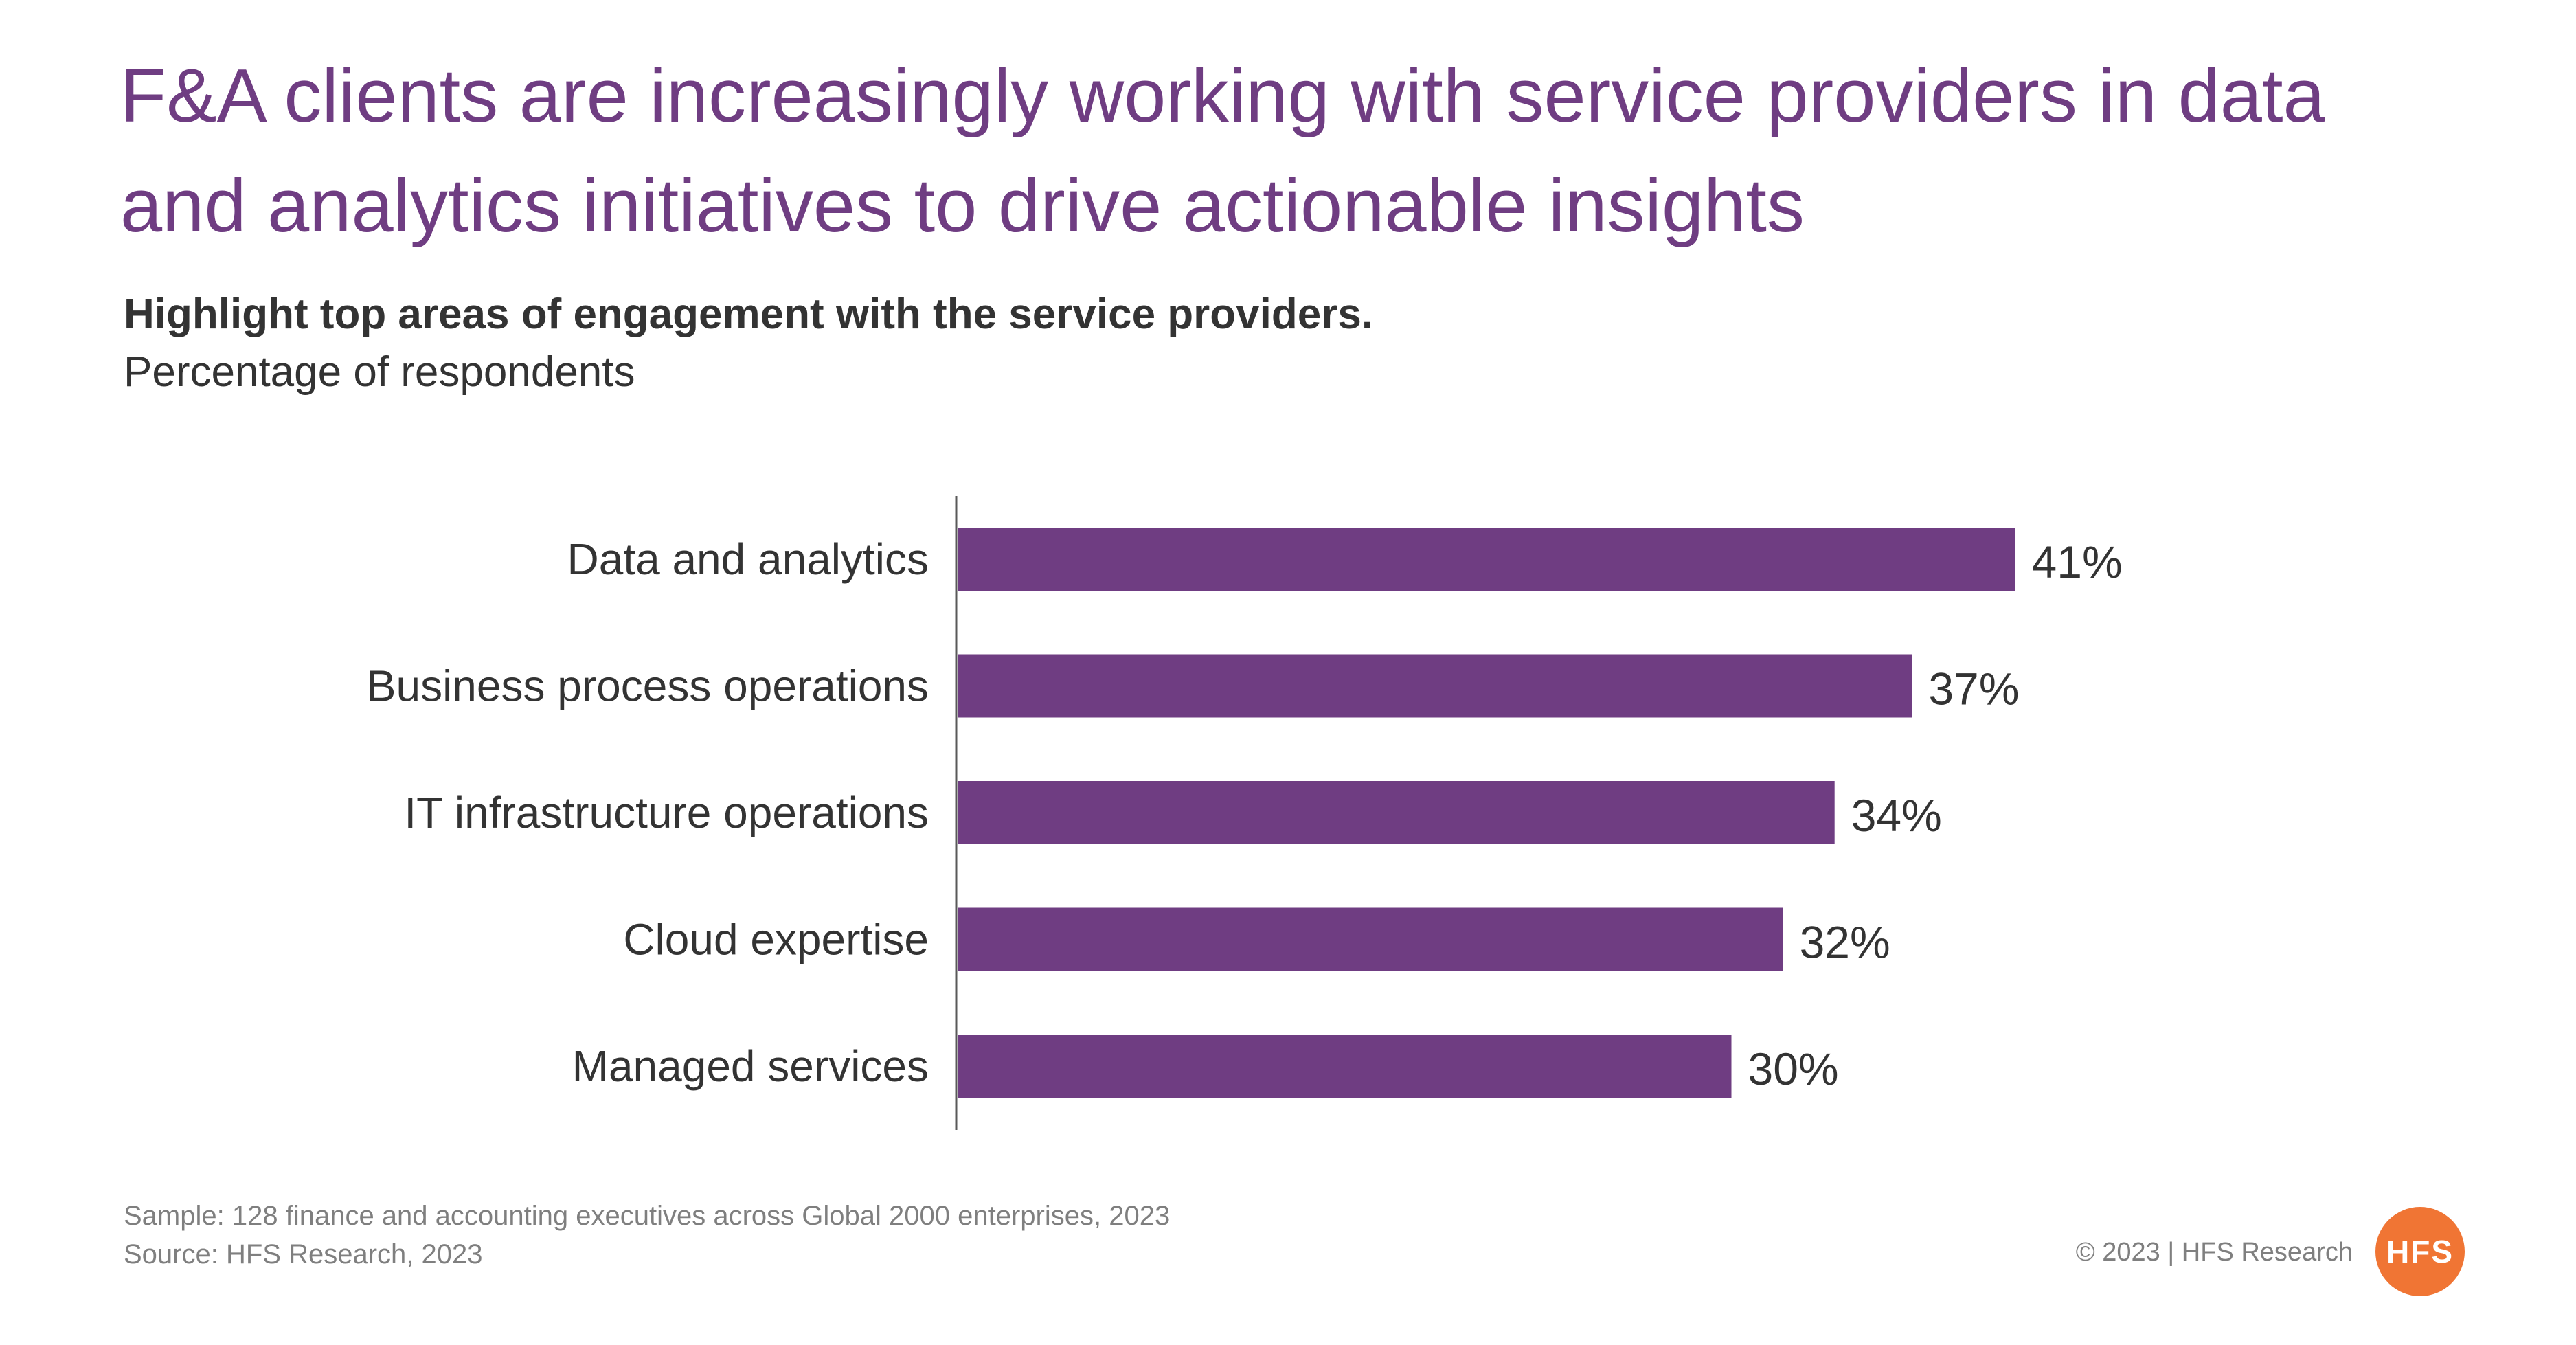  I want to click on data-label: 37%, so click(1973, 689).